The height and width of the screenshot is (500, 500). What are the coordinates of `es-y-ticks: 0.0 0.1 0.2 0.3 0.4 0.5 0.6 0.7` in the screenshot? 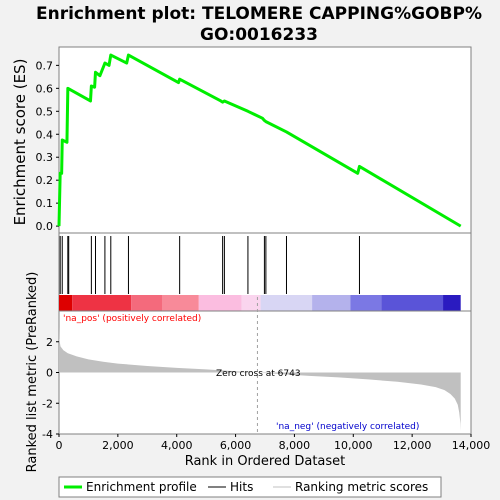 It's located at (47, 146).